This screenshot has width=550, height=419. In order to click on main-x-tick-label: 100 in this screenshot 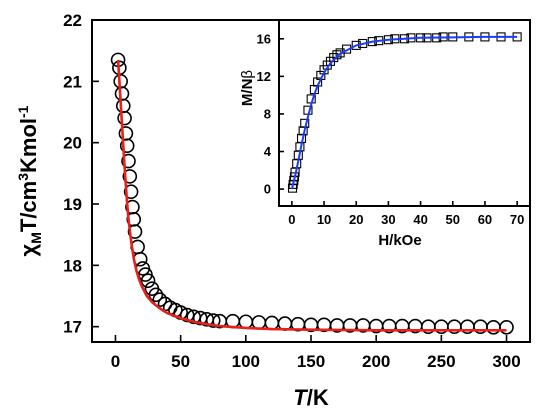, I will do `click(246, 361)`.